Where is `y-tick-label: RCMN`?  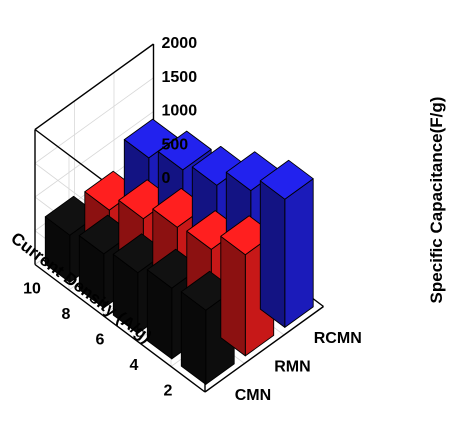 y-tick-label: RCMN is located at coordinates (338, 338).